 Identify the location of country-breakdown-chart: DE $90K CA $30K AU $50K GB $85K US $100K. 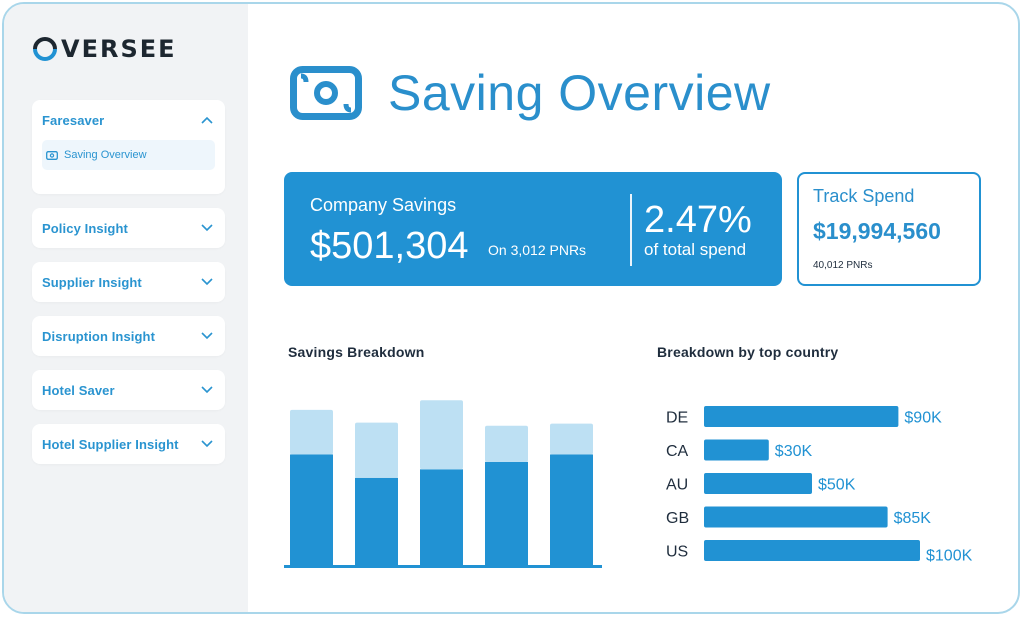
(819, 485).